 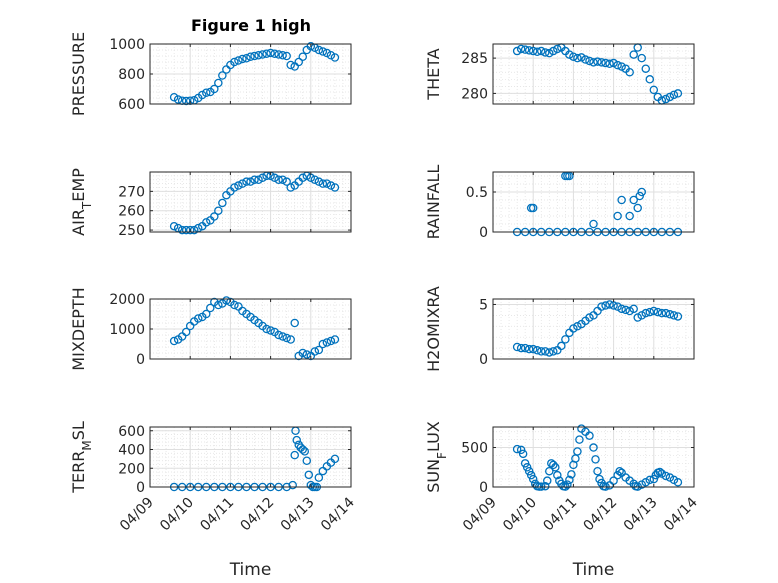 What do you see at coordinates (433, 202) in the screenshot?
I see `y-axis-label: RAINFALL` at bounding box center [433, 202].